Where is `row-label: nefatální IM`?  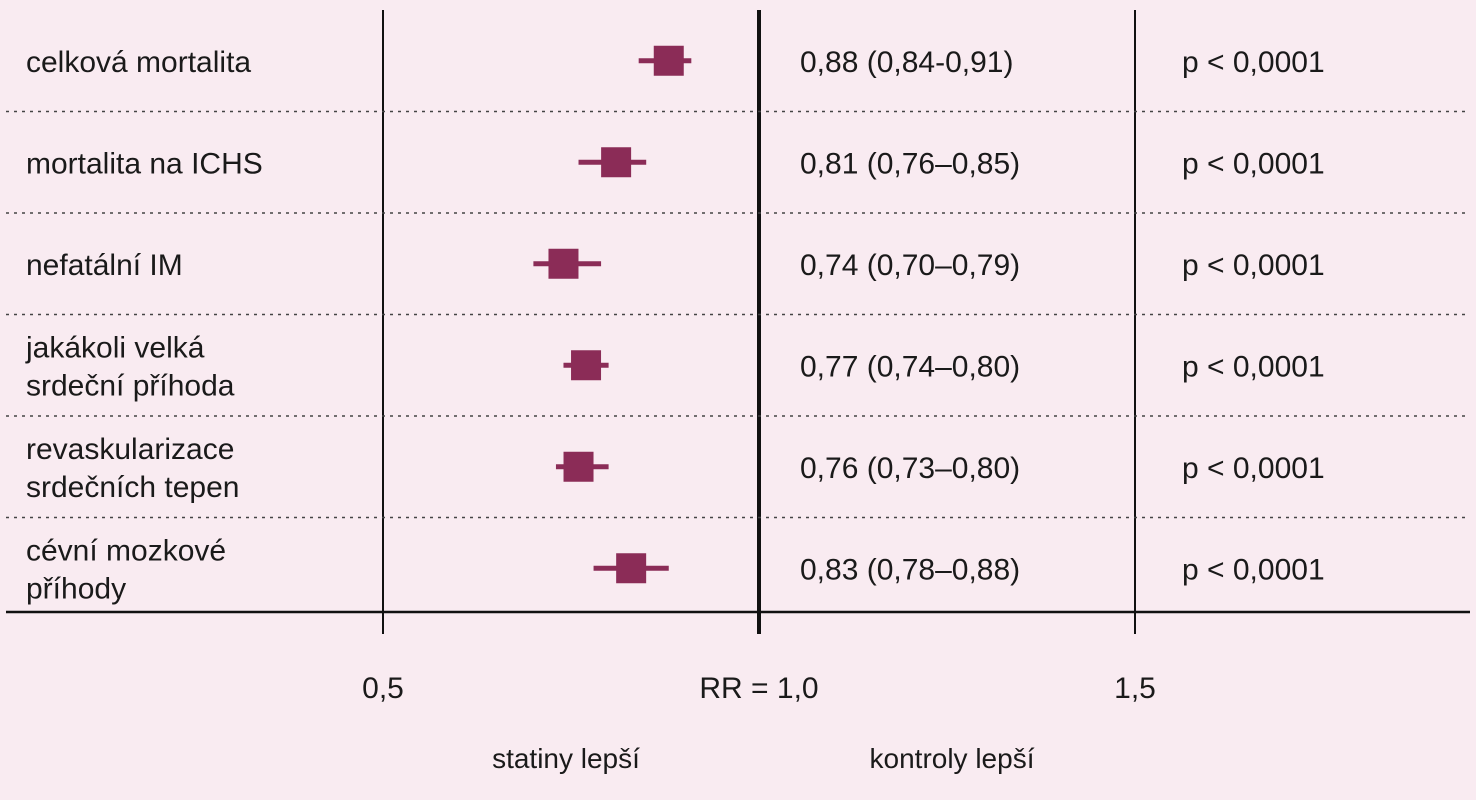 row-label: nefatální IM is located at coordinates (104, 265).